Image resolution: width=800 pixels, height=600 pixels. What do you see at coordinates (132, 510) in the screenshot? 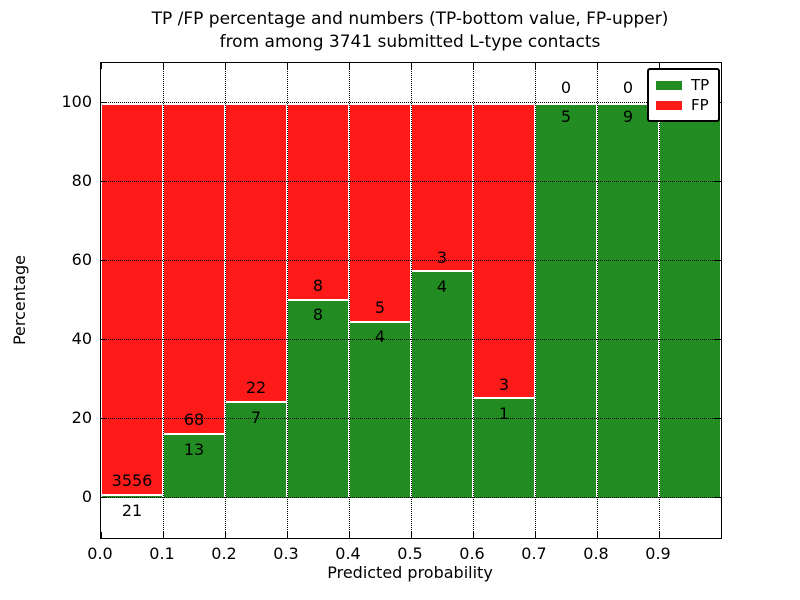
I see `tp-count-label: 21` at bounding box center [132, 510].